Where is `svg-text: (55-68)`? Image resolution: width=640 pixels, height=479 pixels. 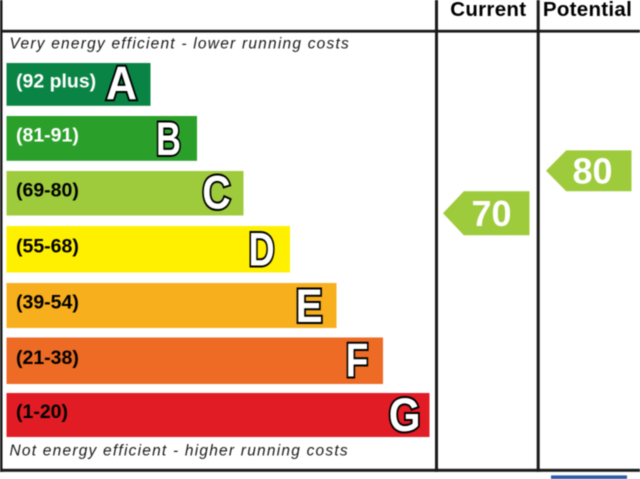 svg-text: (55-68) is located at coordinates (47, 246).